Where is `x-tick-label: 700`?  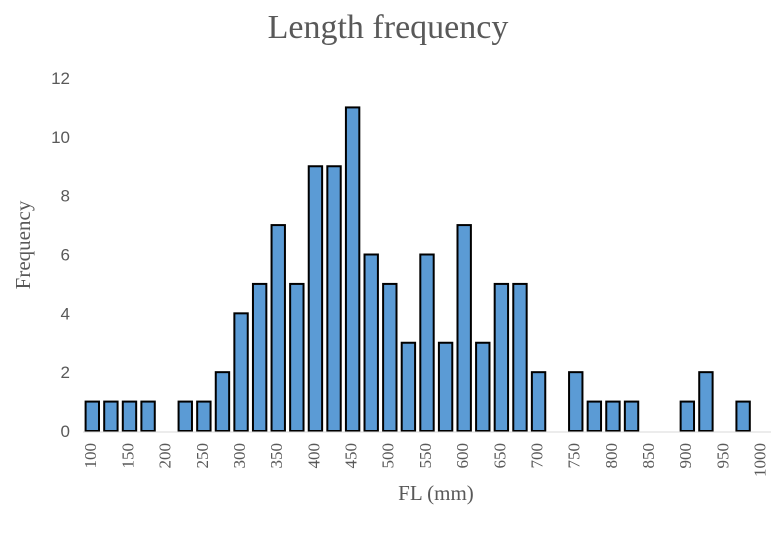 x-tick-label: 700 is located at coordinates (536, 456).